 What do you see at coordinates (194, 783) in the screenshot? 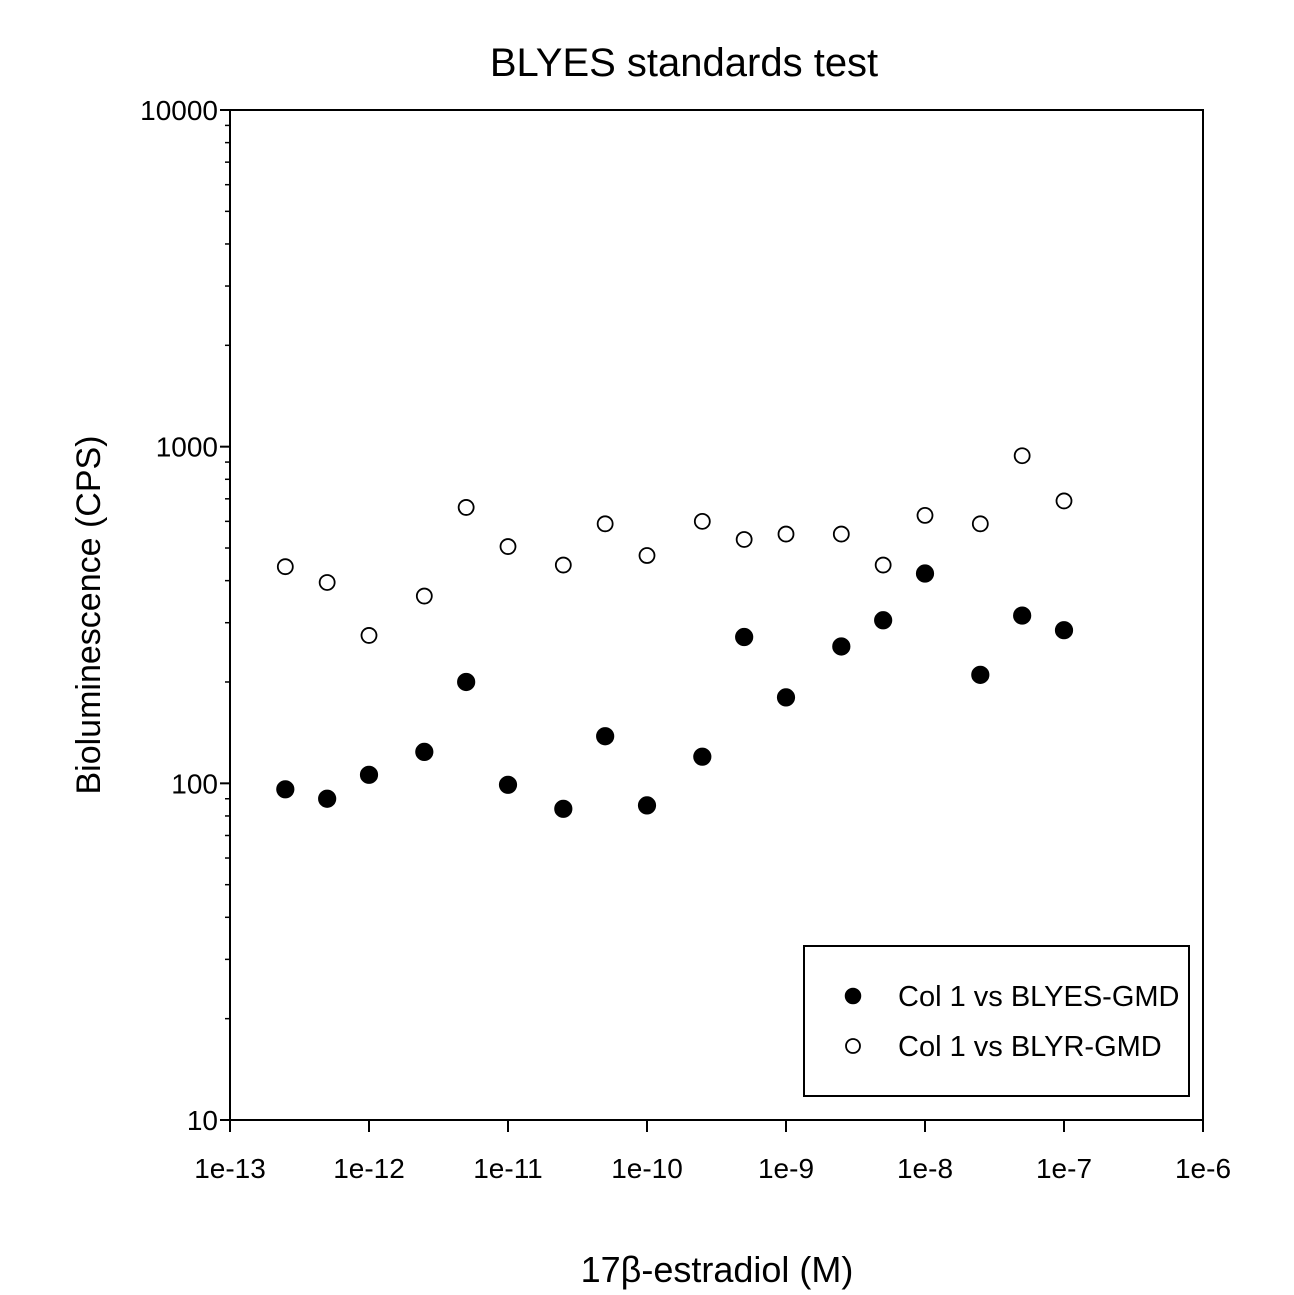
I see `y-tick-label: 100` at bounding box center [194, 783].